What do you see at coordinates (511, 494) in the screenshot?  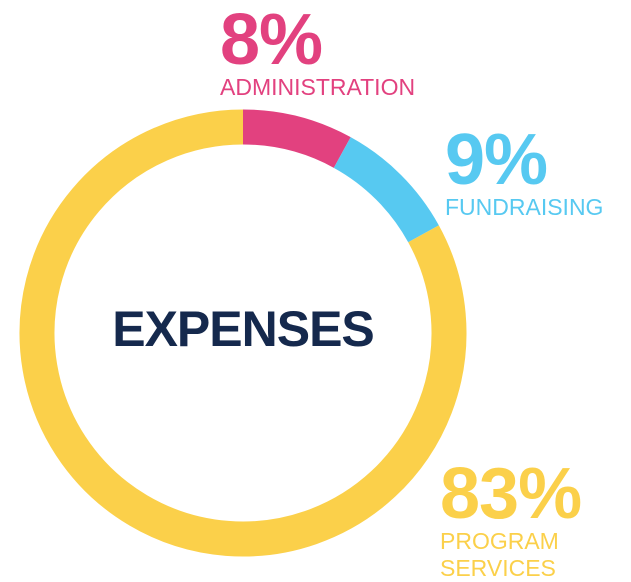 I see `value-label: 83%` at bounding box center [511, 494].